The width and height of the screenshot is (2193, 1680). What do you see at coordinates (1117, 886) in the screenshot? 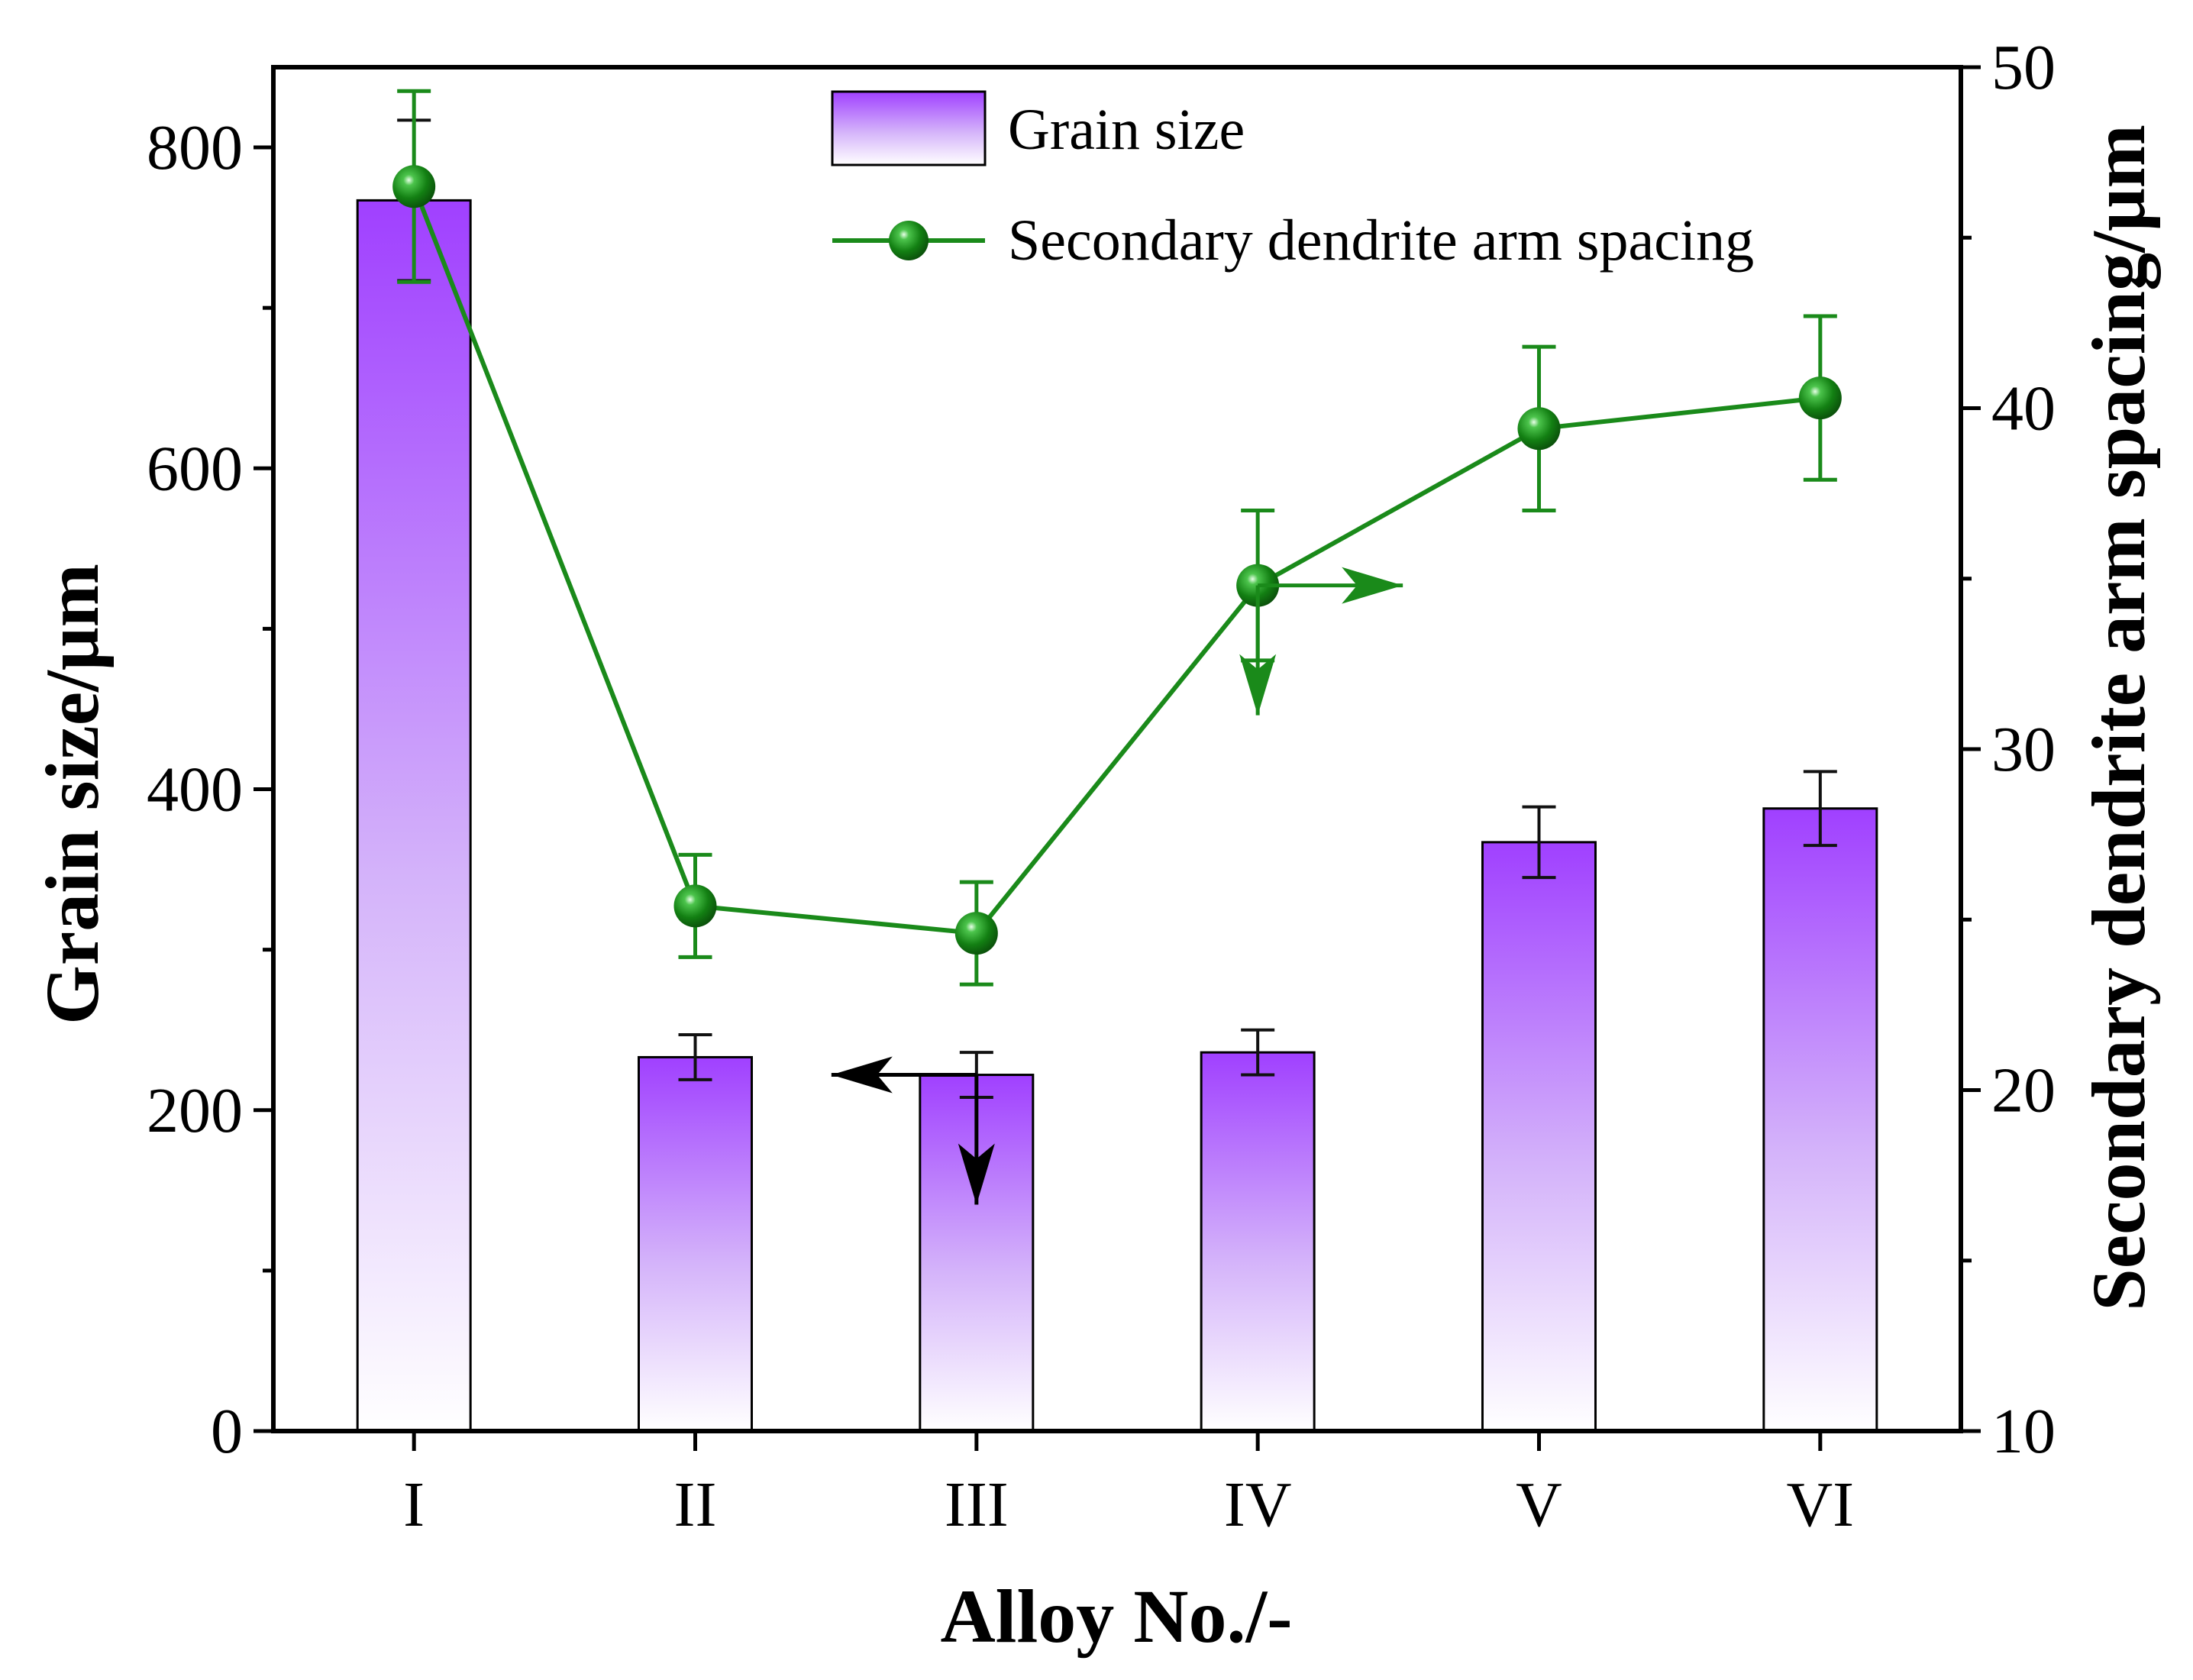
I see `annotations-layer` at bounding box center [1117, 886].